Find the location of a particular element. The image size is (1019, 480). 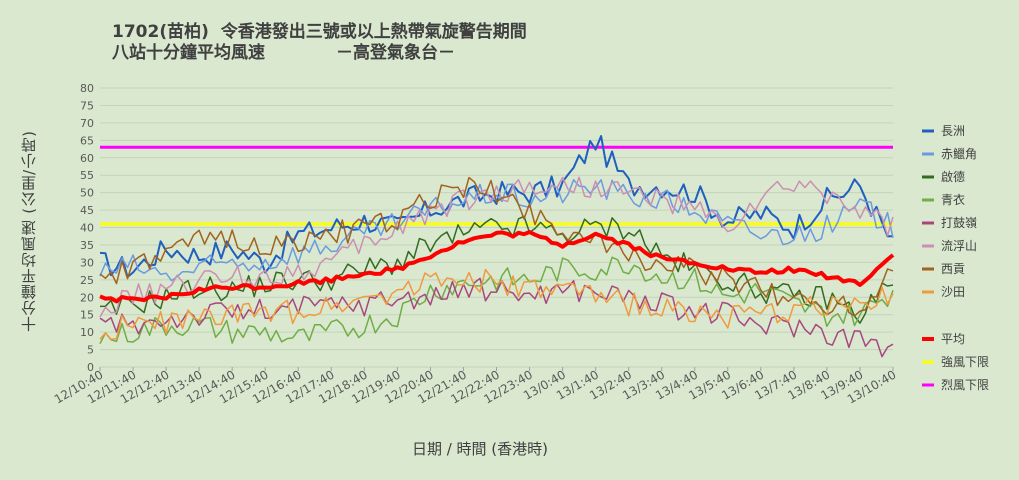

legend-label: 沙田 is located at coordinates (953, 292).